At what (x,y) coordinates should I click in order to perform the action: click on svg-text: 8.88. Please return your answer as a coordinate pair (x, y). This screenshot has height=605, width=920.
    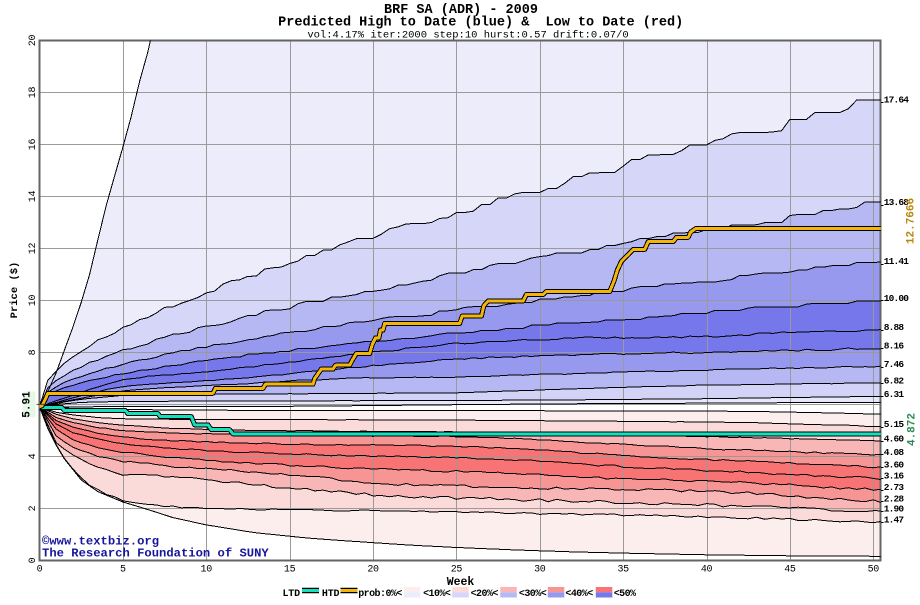
    Looking at the image, I should click on (894, 327).